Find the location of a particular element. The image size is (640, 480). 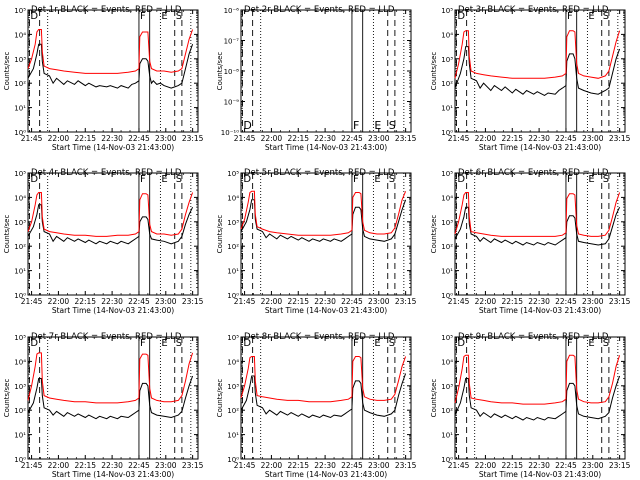

panel-title: Det 4r BLACK = Events, RED = LLD is located at coordinates (106, 173).